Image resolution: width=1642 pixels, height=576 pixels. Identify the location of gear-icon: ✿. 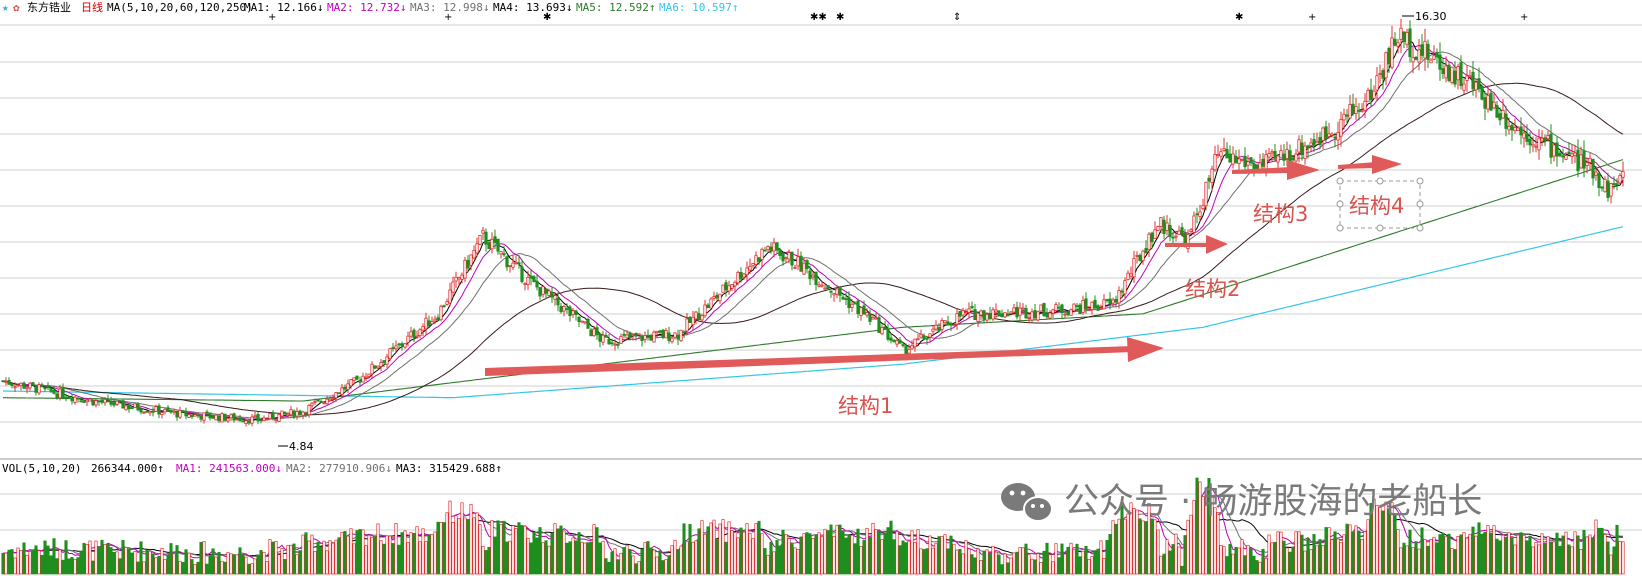
(16, 7).